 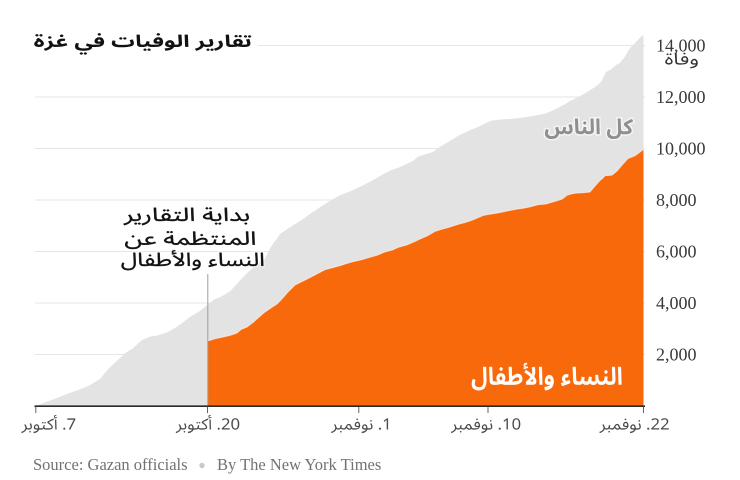 I want to click on svg-text: By The New York Times, so click(x=299, y=464).